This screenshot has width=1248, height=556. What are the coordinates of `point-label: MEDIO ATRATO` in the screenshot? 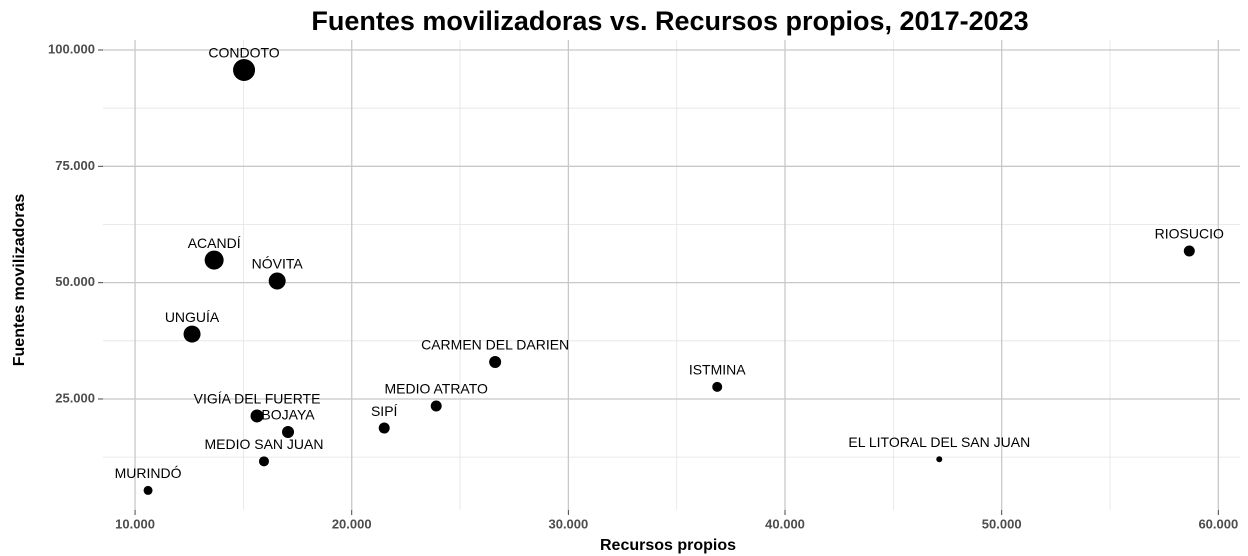 It's located at (436, 389).